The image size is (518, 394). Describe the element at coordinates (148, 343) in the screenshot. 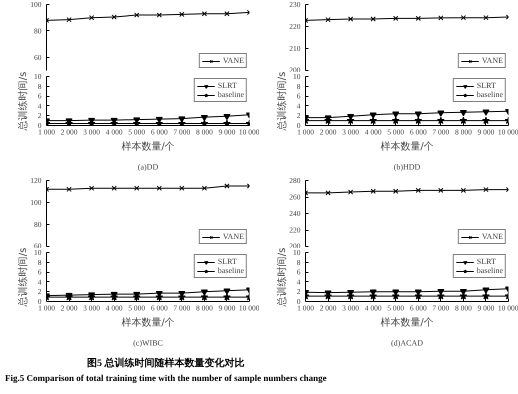

I see `text: (c)WIBC` at that location.